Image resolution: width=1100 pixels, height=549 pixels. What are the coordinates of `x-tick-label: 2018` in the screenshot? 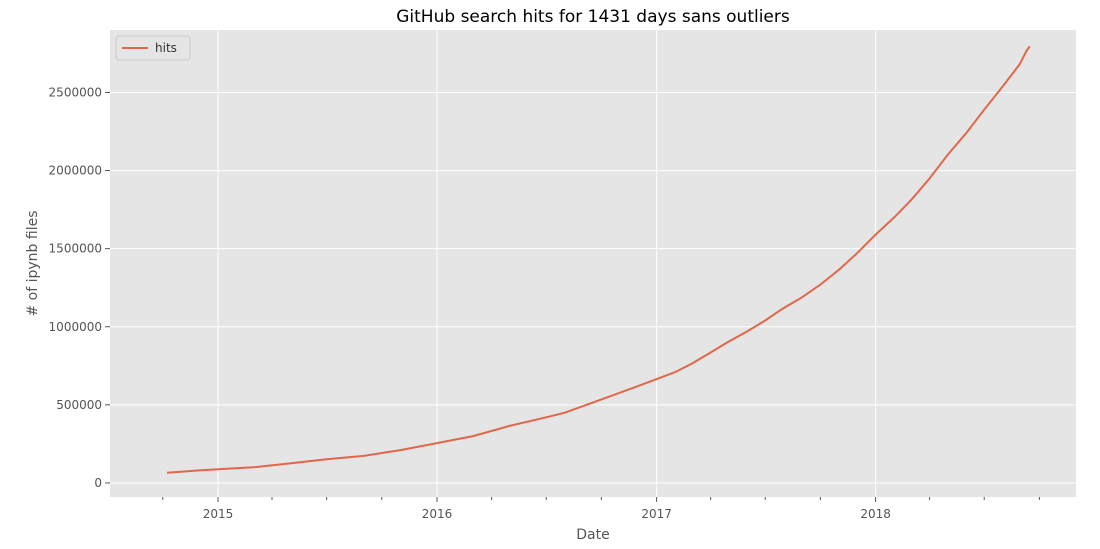 It's located at (875, 514).